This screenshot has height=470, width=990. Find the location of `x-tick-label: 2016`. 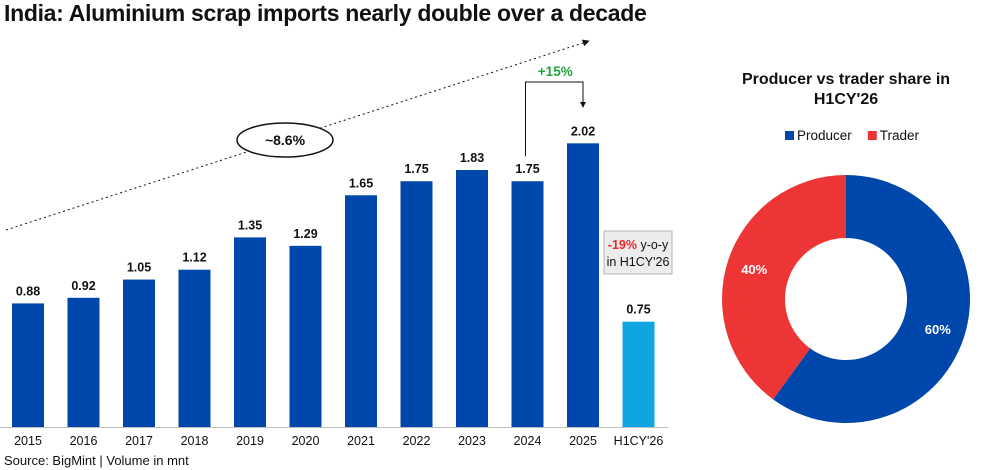

x-tick-label: 2016 is located at coordinates (84, 441).